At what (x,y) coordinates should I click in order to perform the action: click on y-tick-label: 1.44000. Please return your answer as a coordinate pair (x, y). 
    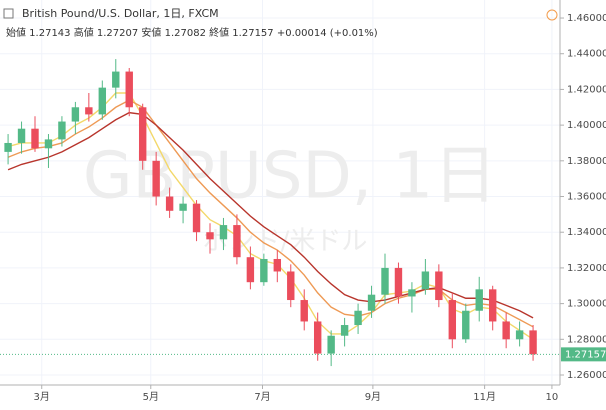
    Looking at the image, I should click on (586, 54).